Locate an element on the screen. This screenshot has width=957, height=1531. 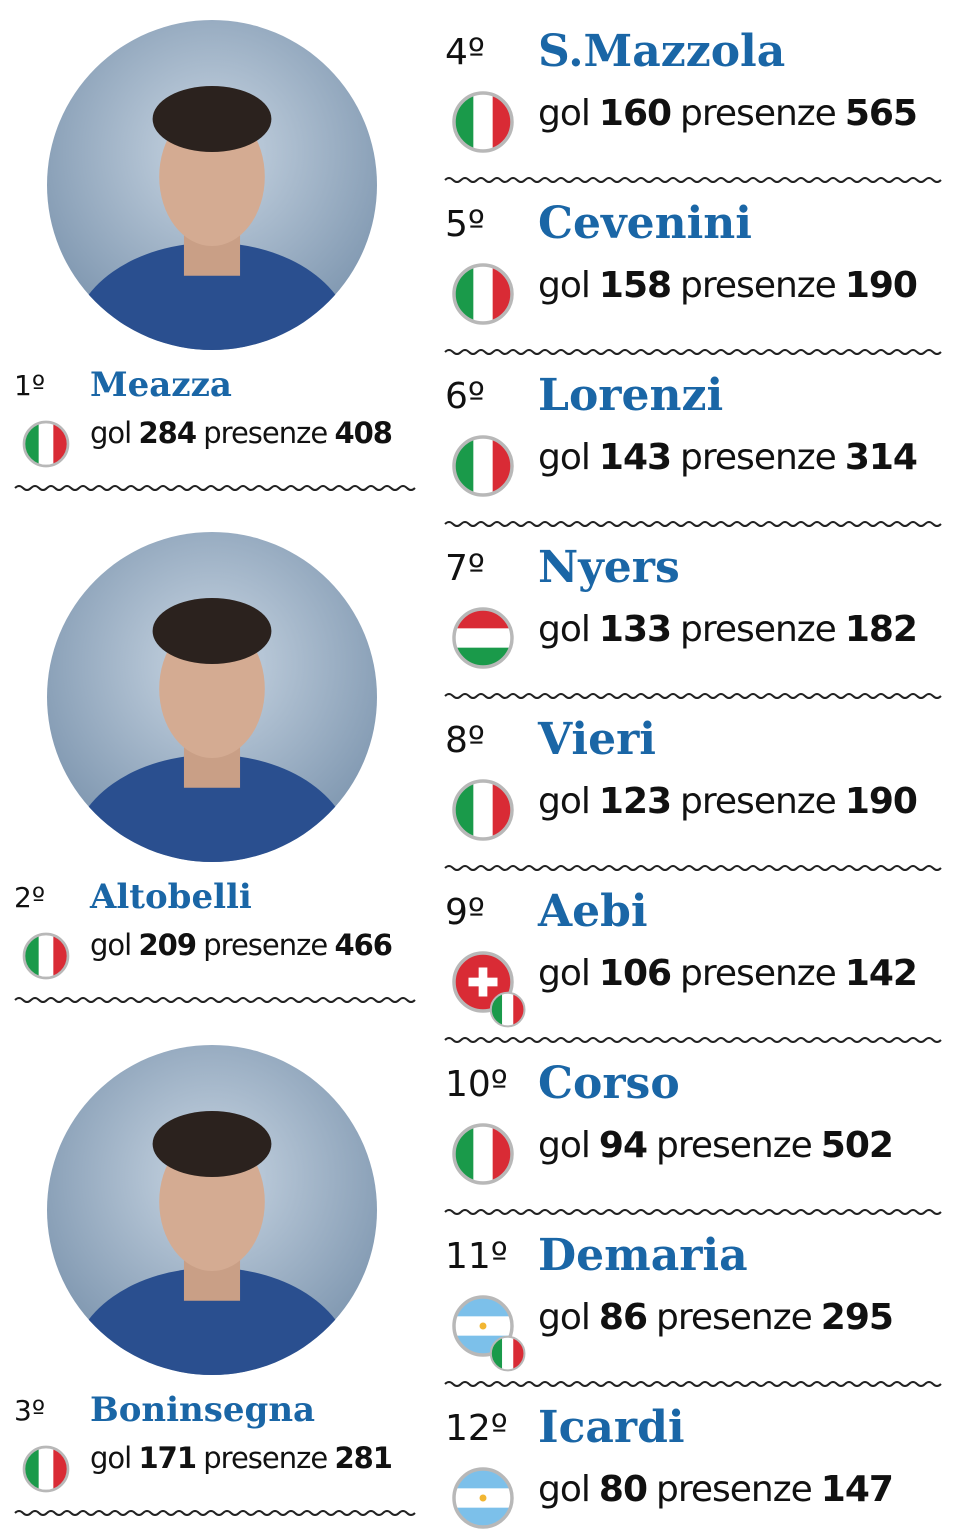
goals-value: 86 is located at coordinates (623, 1317).